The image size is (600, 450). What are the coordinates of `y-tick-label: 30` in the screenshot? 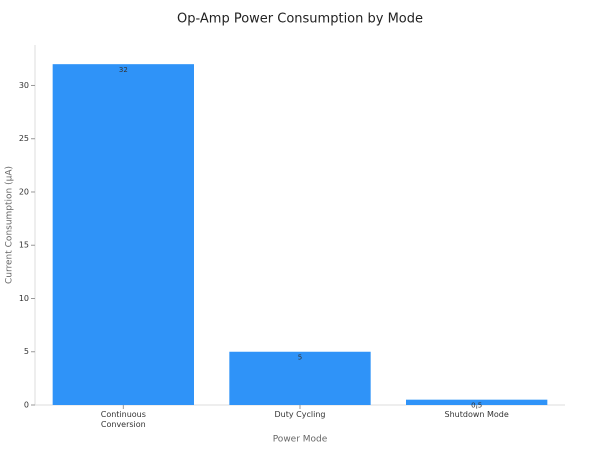 It's located at (24, 85).